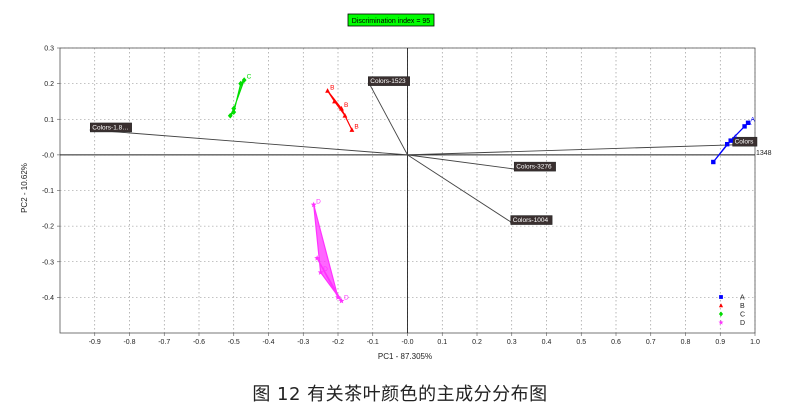 Image resolution: width=800 pixels, height=420 pixels. What do you see at coordinates (49, 120) in the screenshot?
I see `y-tick-label: 0.1` at bounding box center [49, 120].